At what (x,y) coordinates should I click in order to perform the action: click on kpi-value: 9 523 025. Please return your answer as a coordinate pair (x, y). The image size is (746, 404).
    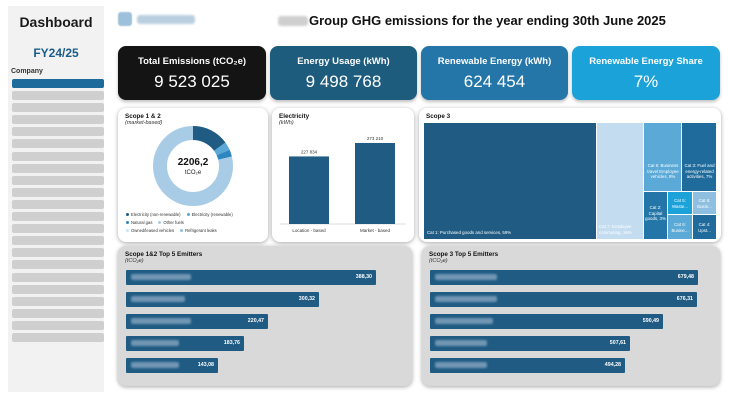
    Looking at the image, I should click on (192, 81).